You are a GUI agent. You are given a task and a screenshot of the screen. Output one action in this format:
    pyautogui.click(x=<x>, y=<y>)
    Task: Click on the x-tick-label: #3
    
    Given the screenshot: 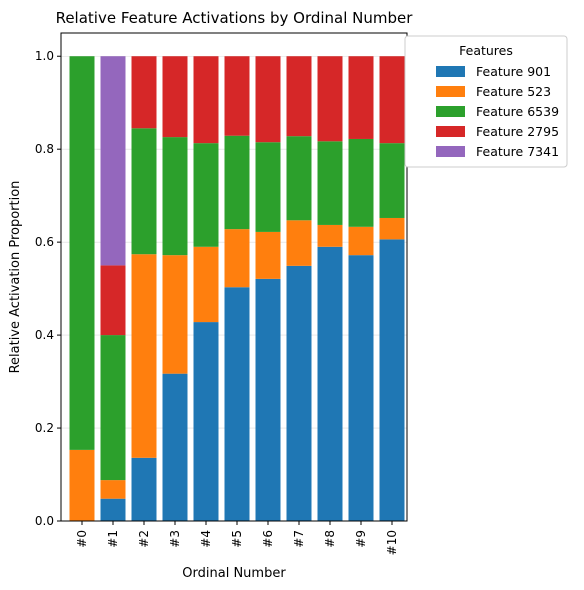 What is the action you would take?
    pyautogui.click(x=175, y=539)
    